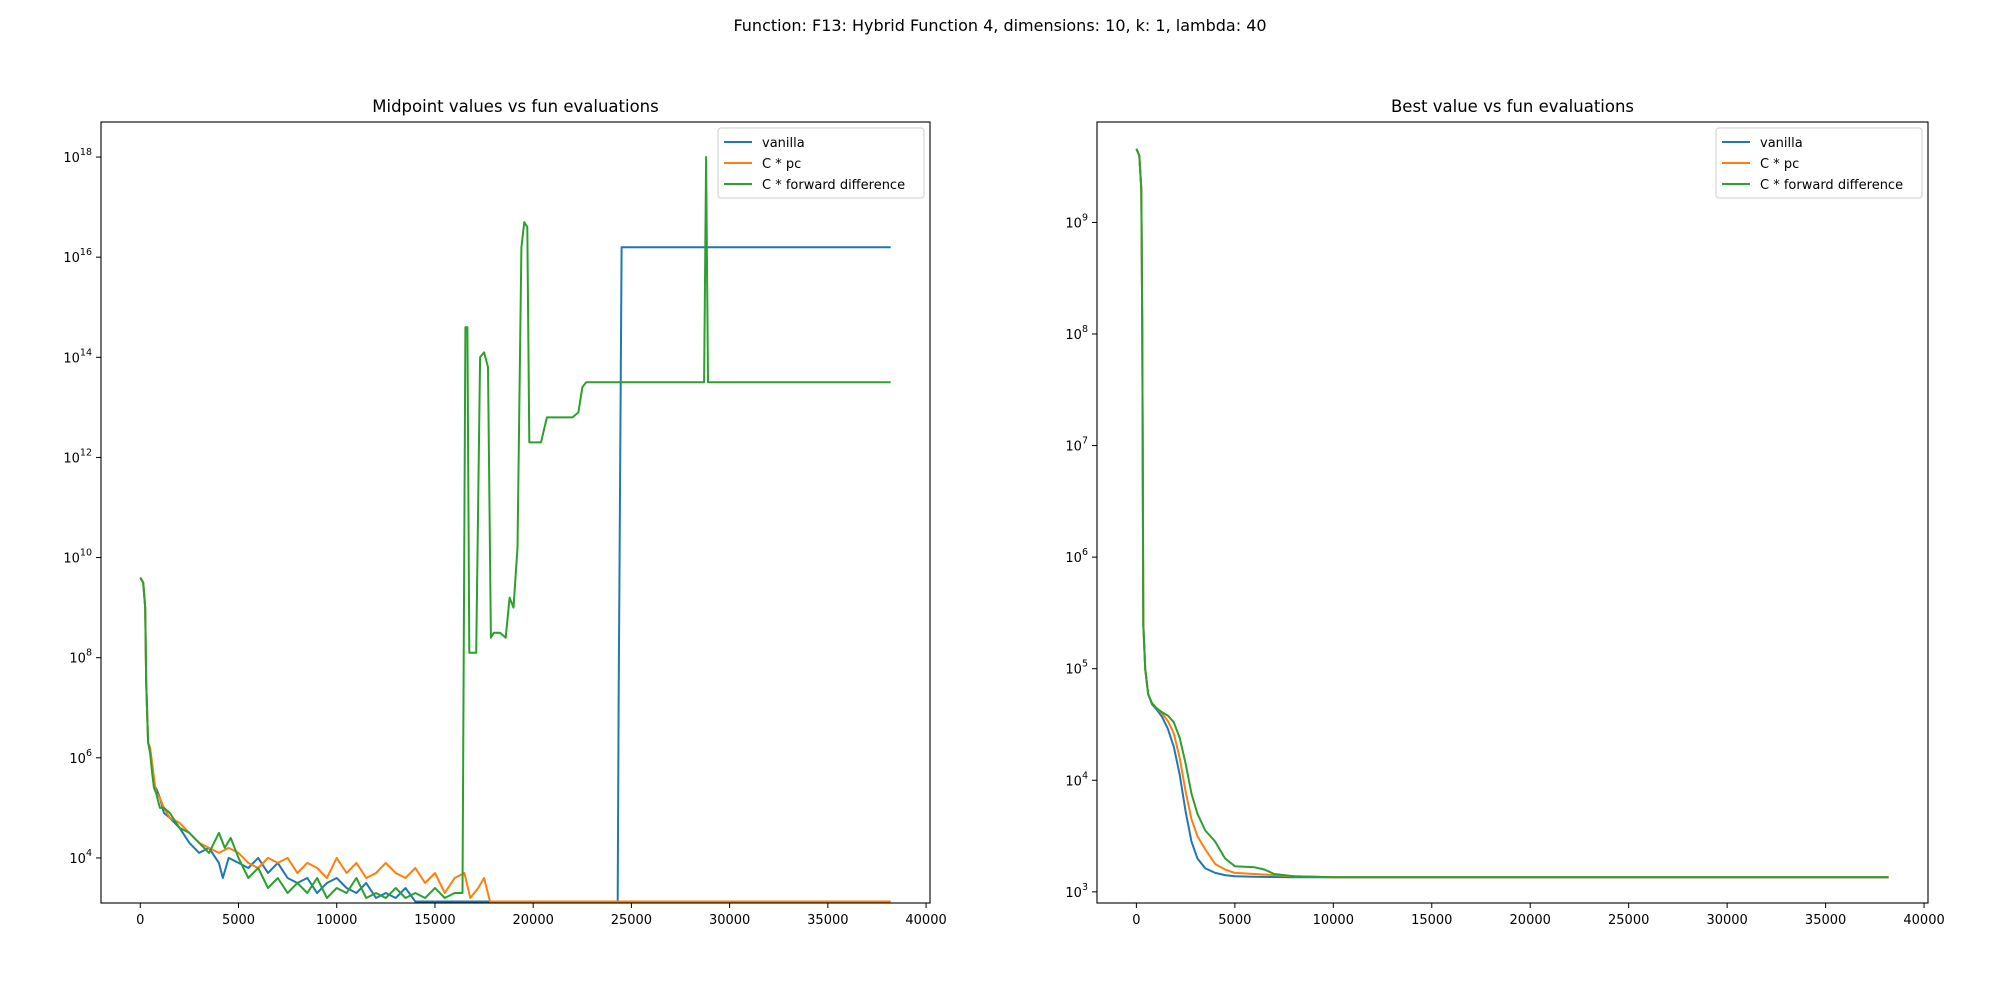 The height and width of the screenshot is (1000, 2000). I want to click on y-tick-label: 10⁷, so click(1076, 445).